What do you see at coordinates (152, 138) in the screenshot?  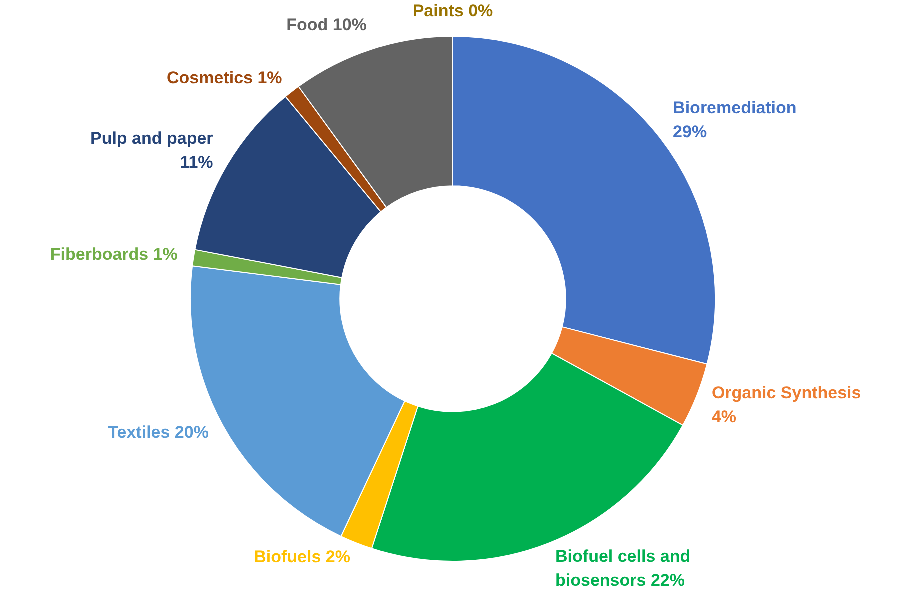 I see `slice-label: Pulp and paper` at bounding box center [152, 138].